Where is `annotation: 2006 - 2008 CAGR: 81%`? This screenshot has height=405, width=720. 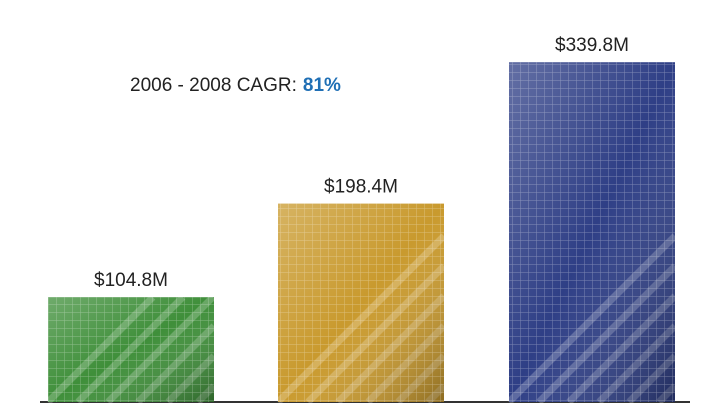
annotation: 2006 - 2008 CAGR: 81% is located at coordinates (235, 85).